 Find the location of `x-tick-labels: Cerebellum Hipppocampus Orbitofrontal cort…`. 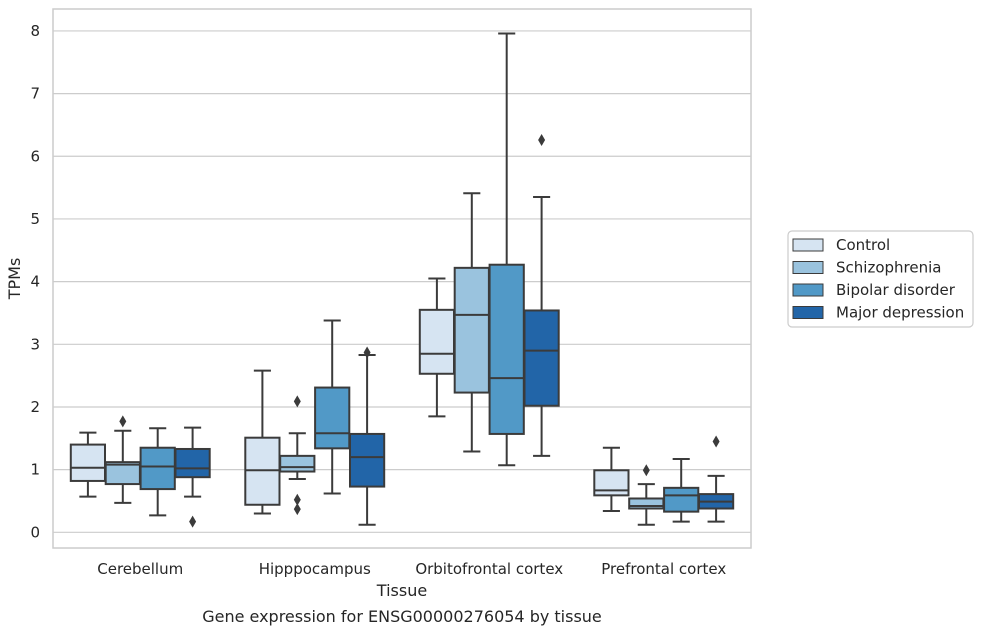

x-tick-labels: Cerebellum Hipppocampus Orbitofrontal cort… is located at coordinates (411, 569).